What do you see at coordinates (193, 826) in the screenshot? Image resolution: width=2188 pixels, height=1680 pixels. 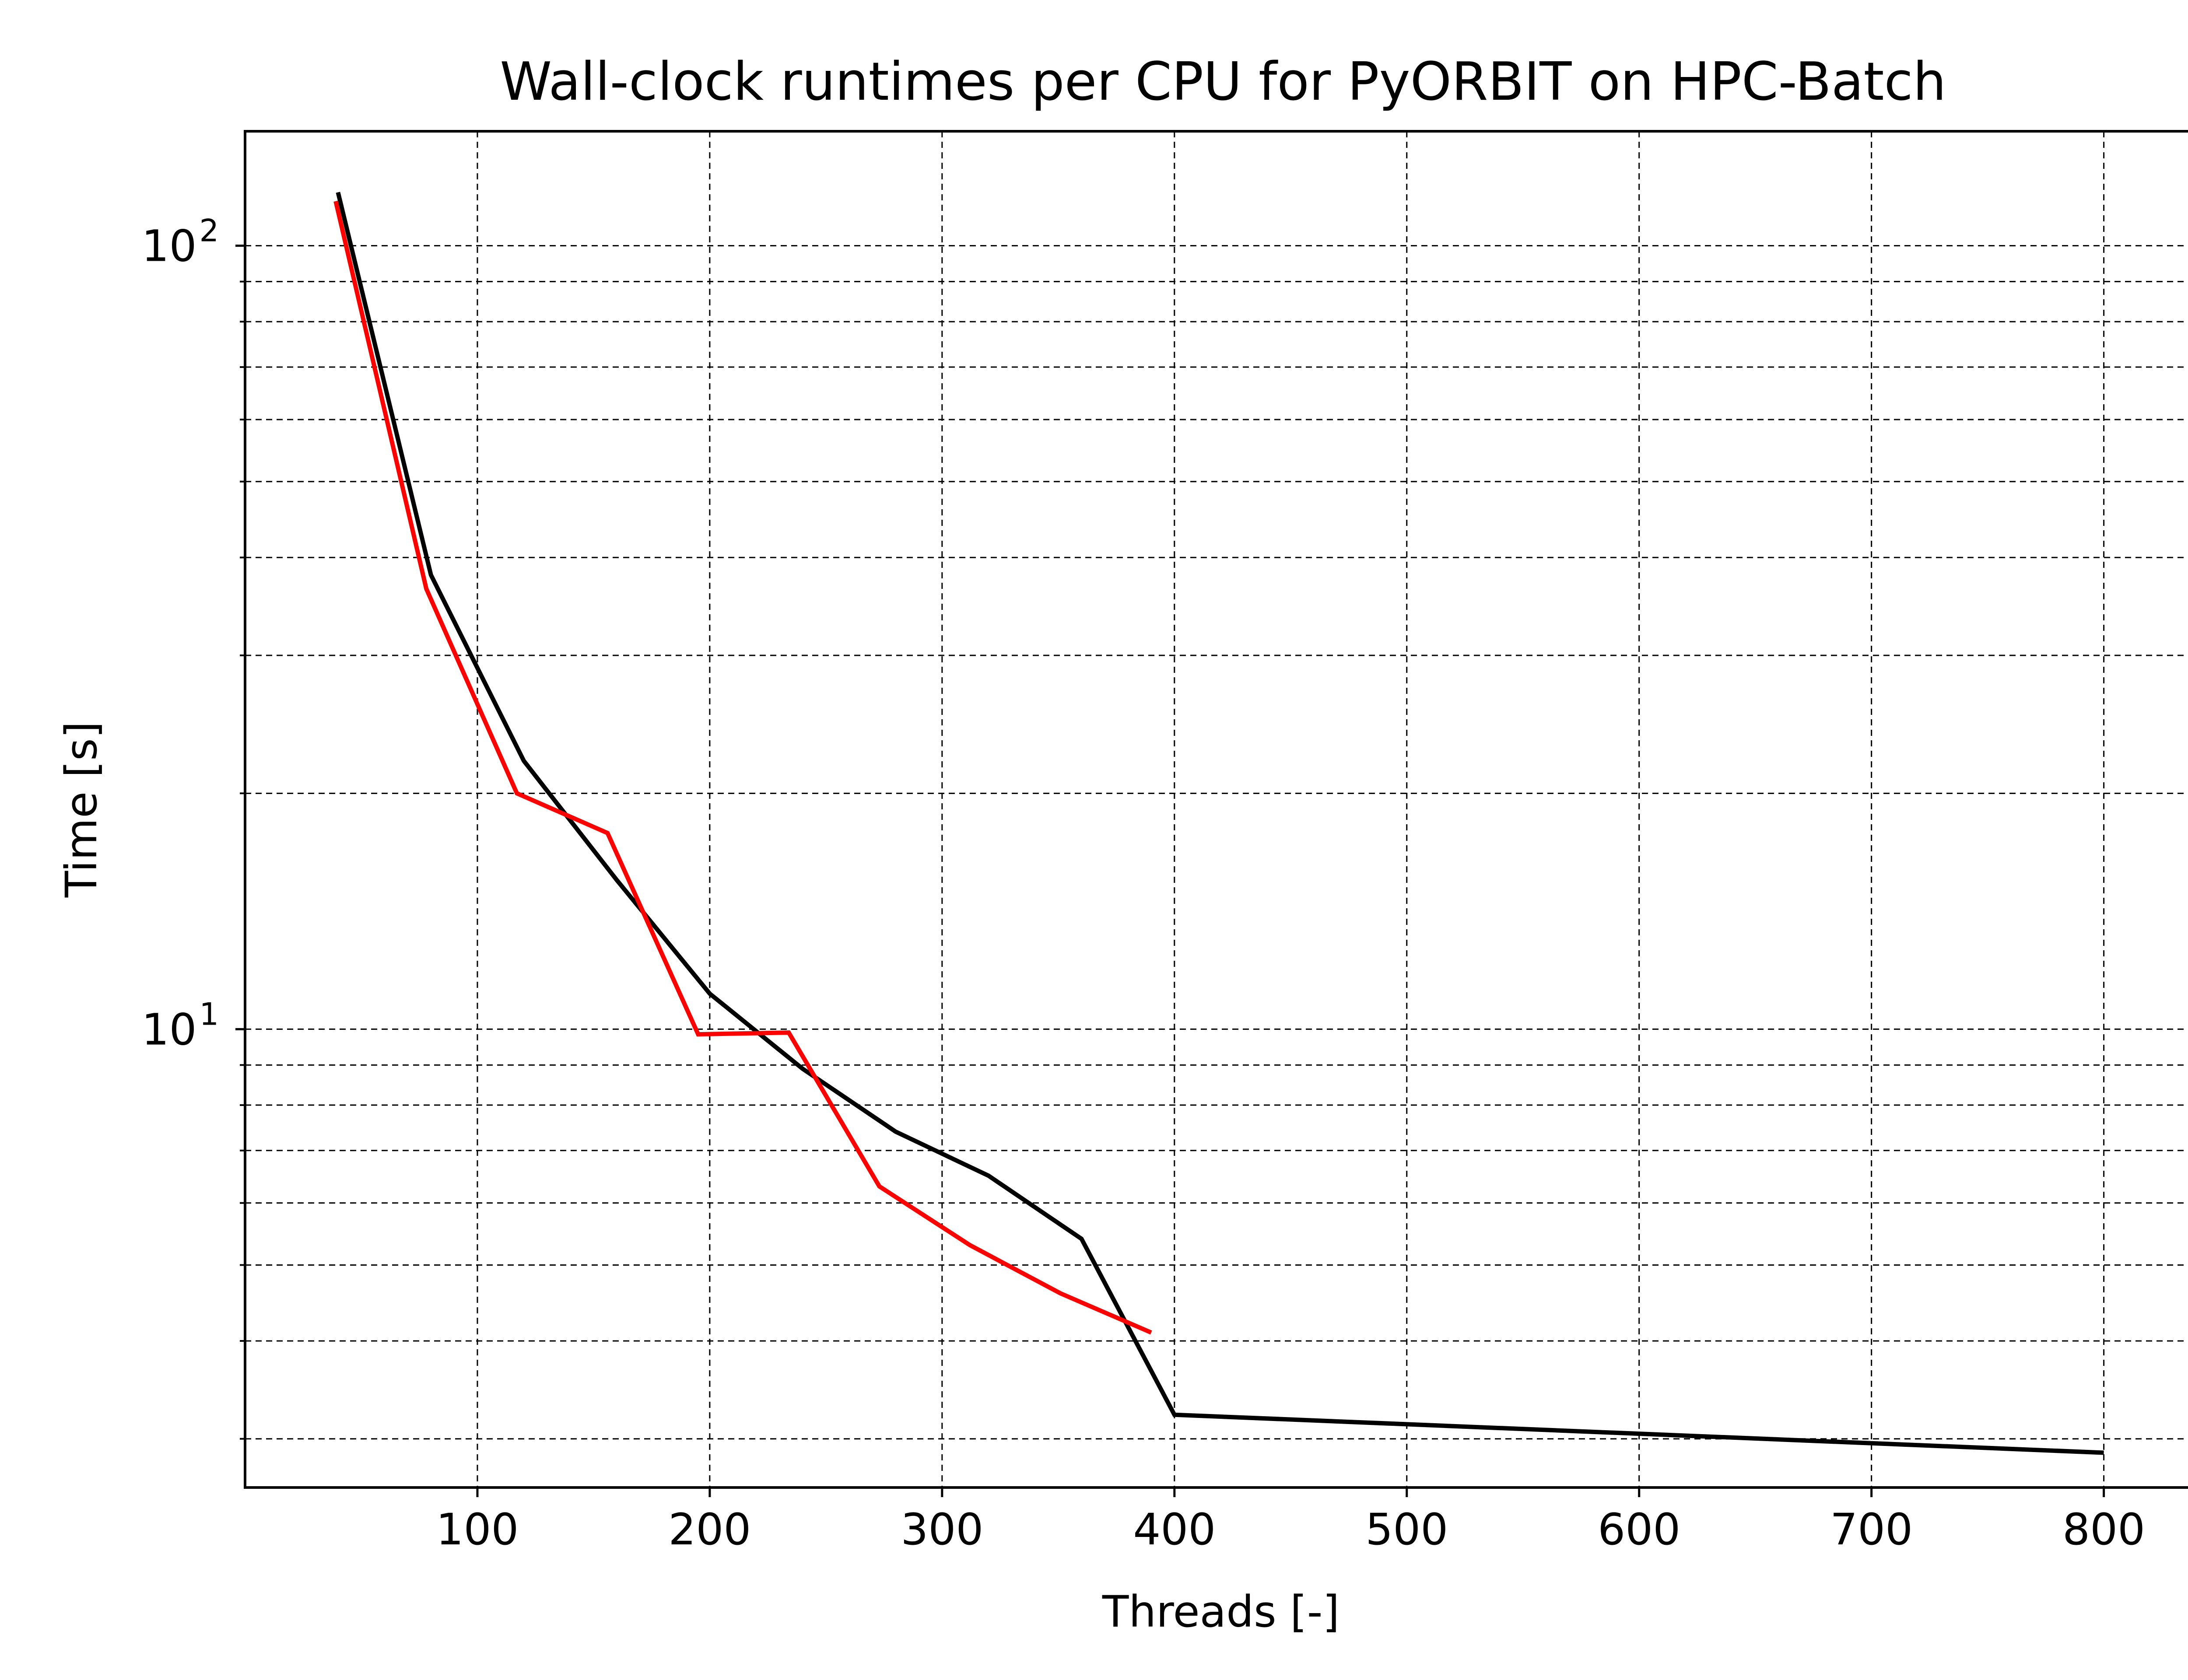 I see `y-axis: 10¹ 10²` at bounding box center [193, 826].